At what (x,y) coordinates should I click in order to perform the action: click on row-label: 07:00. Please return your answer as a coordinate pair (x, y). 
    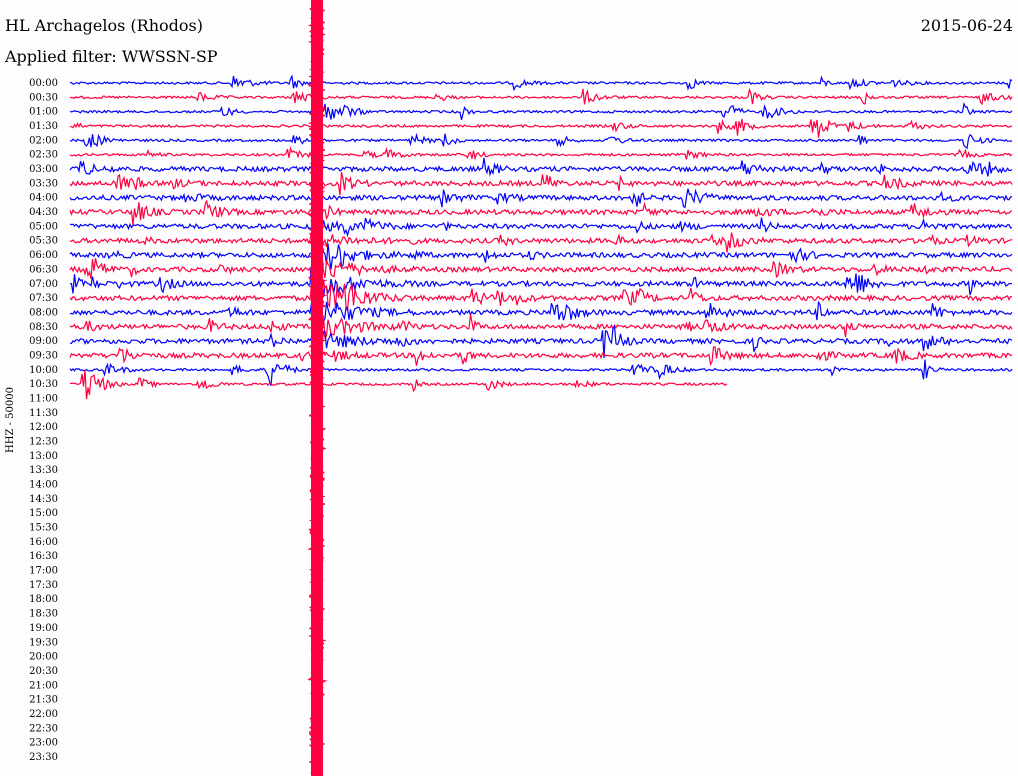
    Looking at the image, I should click on (43, 284).